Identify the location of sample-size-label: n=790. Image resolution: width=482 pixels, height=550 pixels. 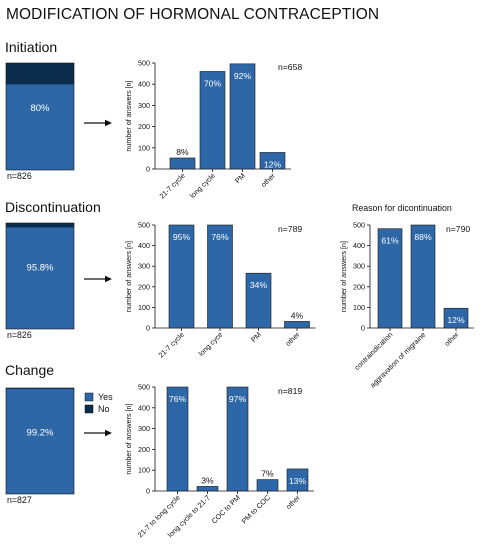
(458, 229).